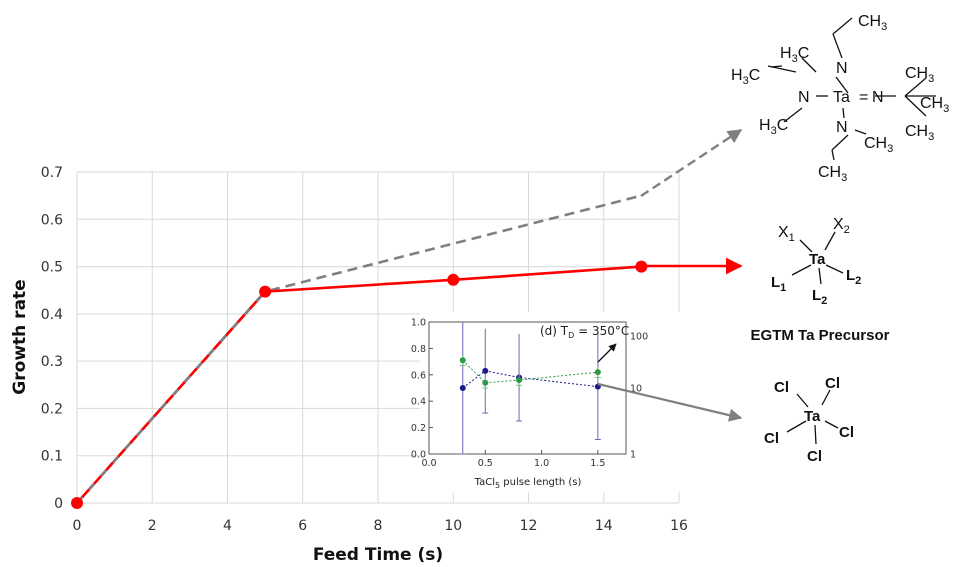 The image size is (975, 567). Describe the element at coordinates (227, 526) in the screenshot. I see `x-tick-label: 4` at that location.